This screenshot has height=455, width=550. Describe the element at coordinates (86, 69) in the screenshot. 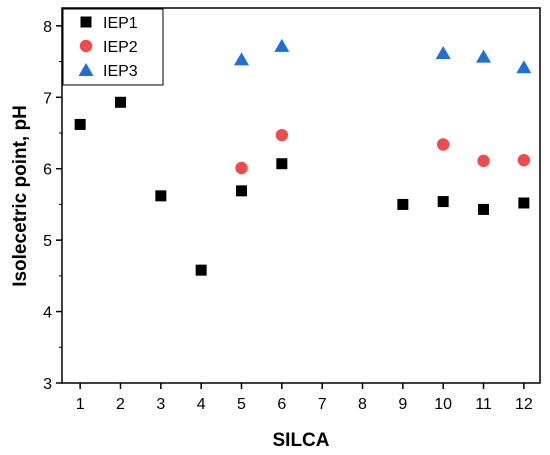

I see `legend-iep3-marker` at that location.